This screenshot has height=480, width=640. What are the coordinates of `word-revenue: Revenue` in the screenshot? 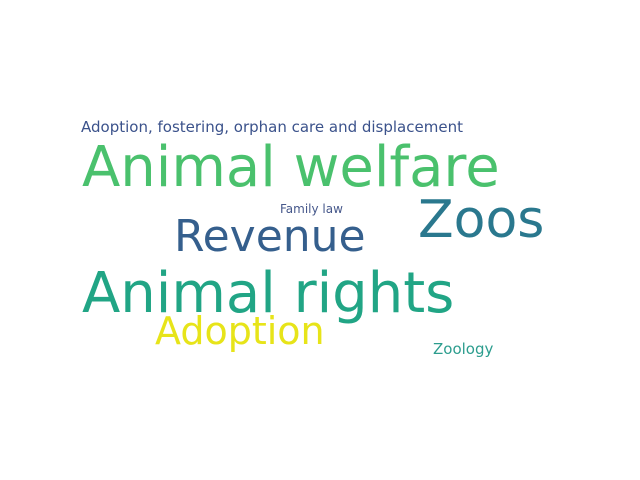 It's located at (270, 236).